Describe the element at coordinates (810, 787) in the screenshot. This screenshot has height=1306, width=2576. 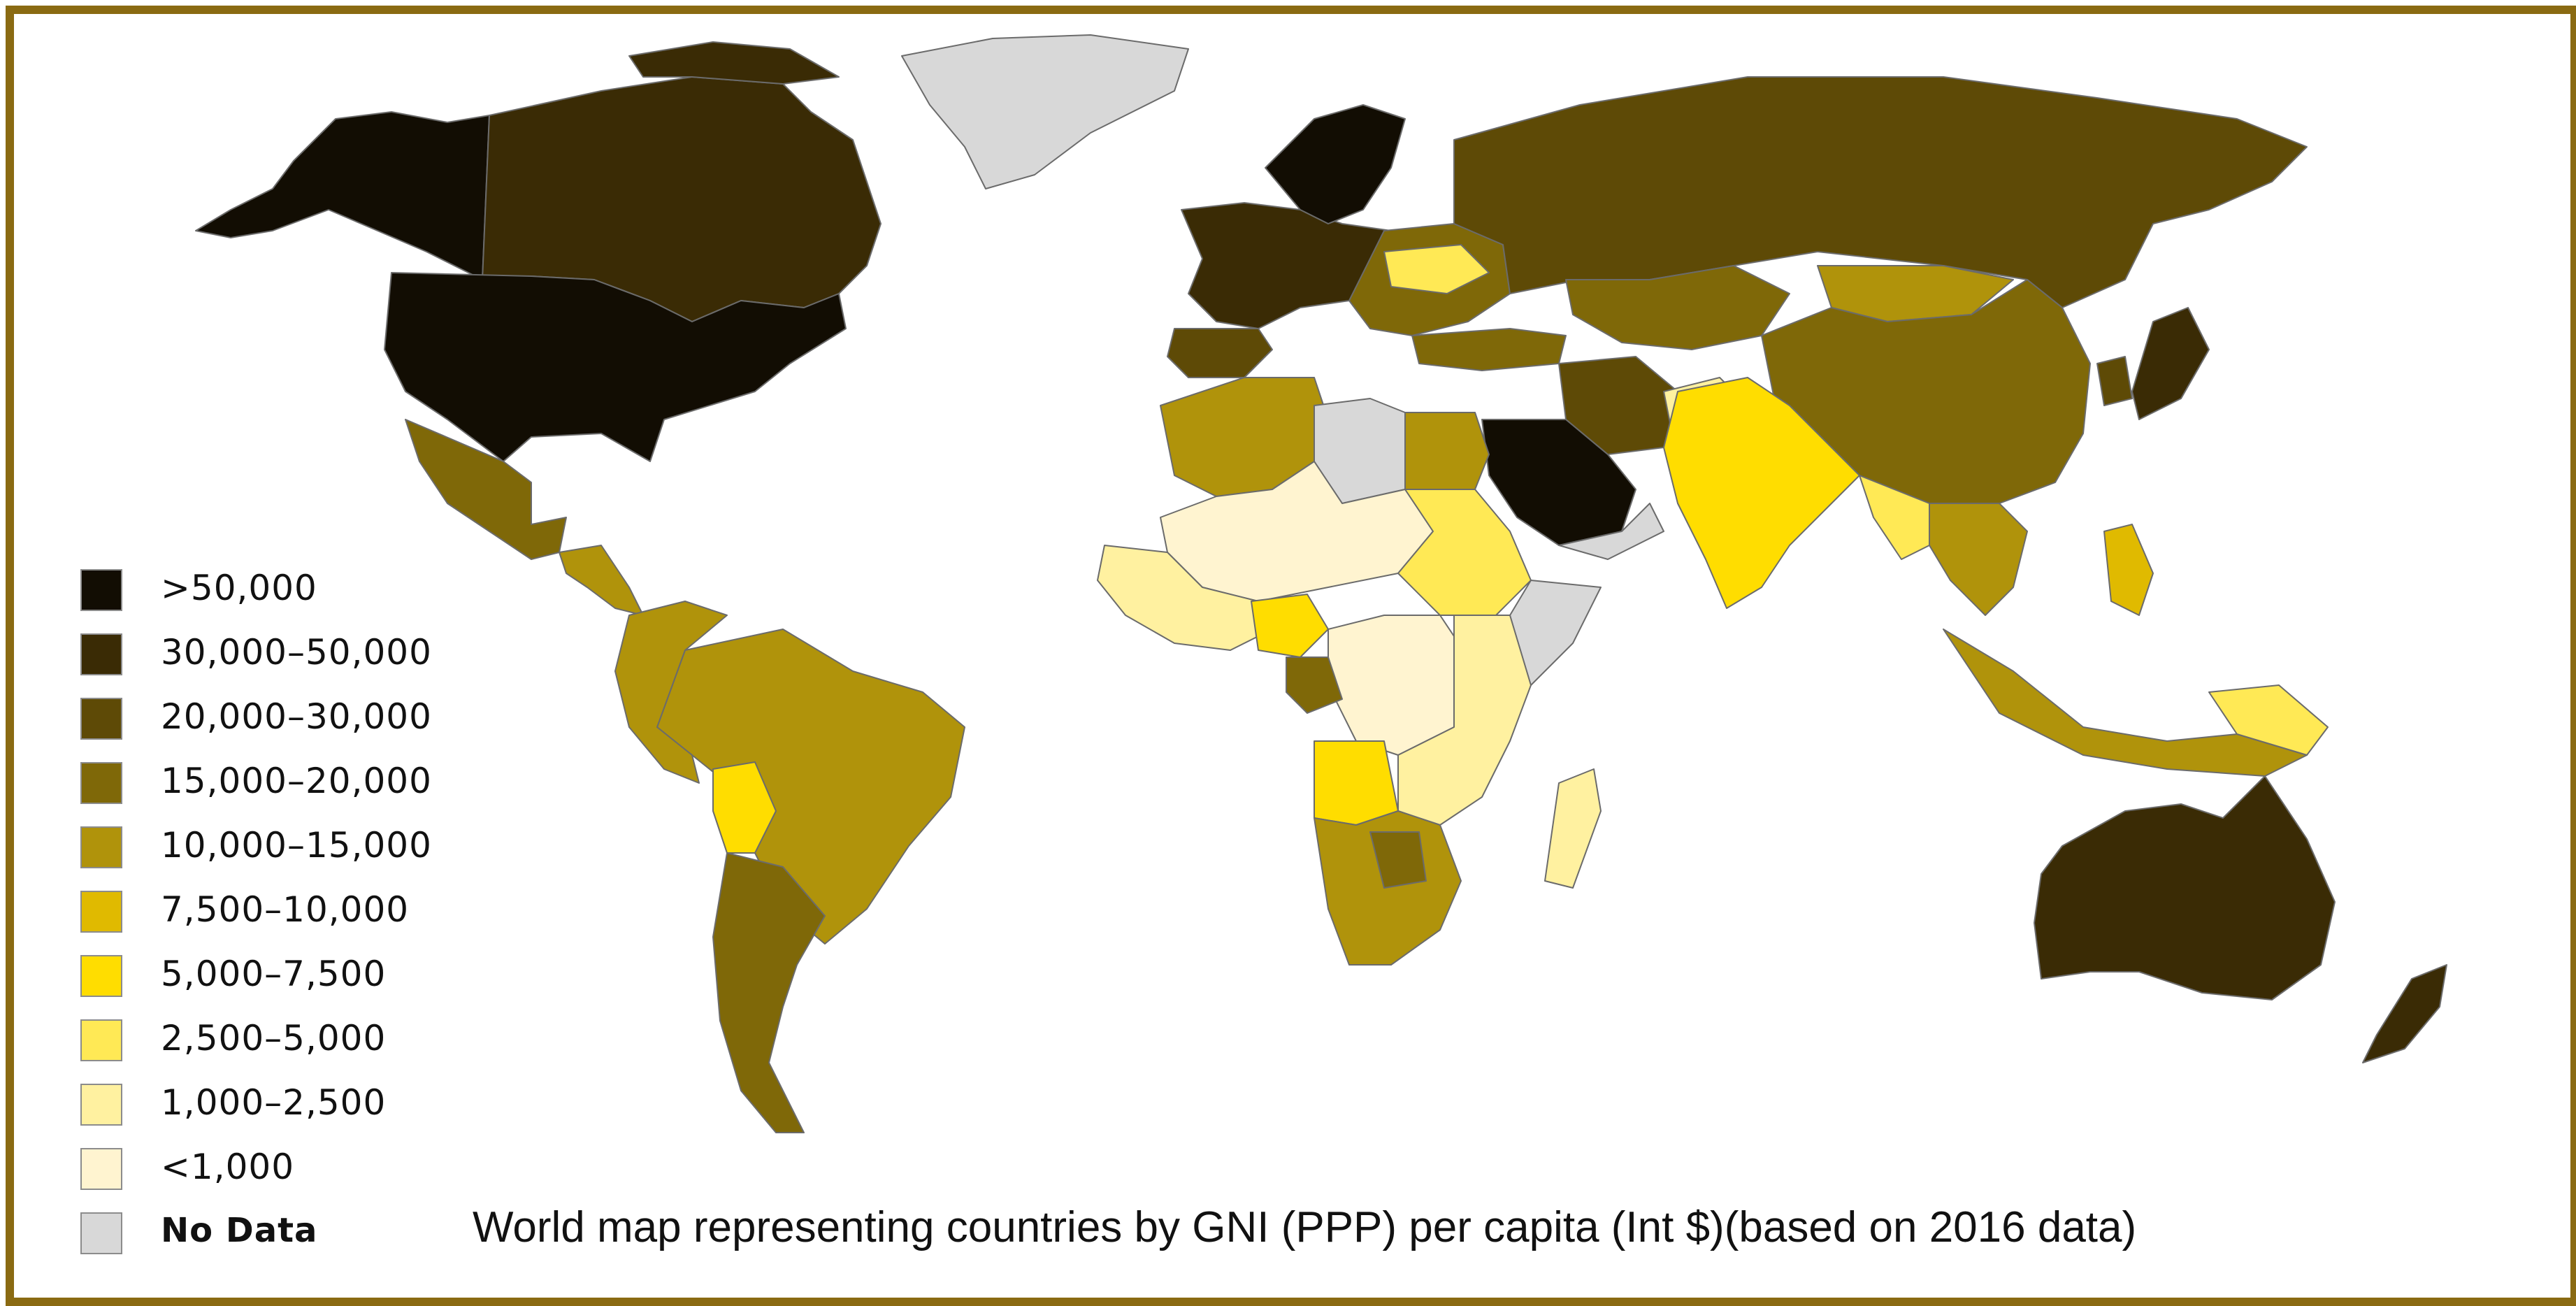
I see `region-brazil` at that location.